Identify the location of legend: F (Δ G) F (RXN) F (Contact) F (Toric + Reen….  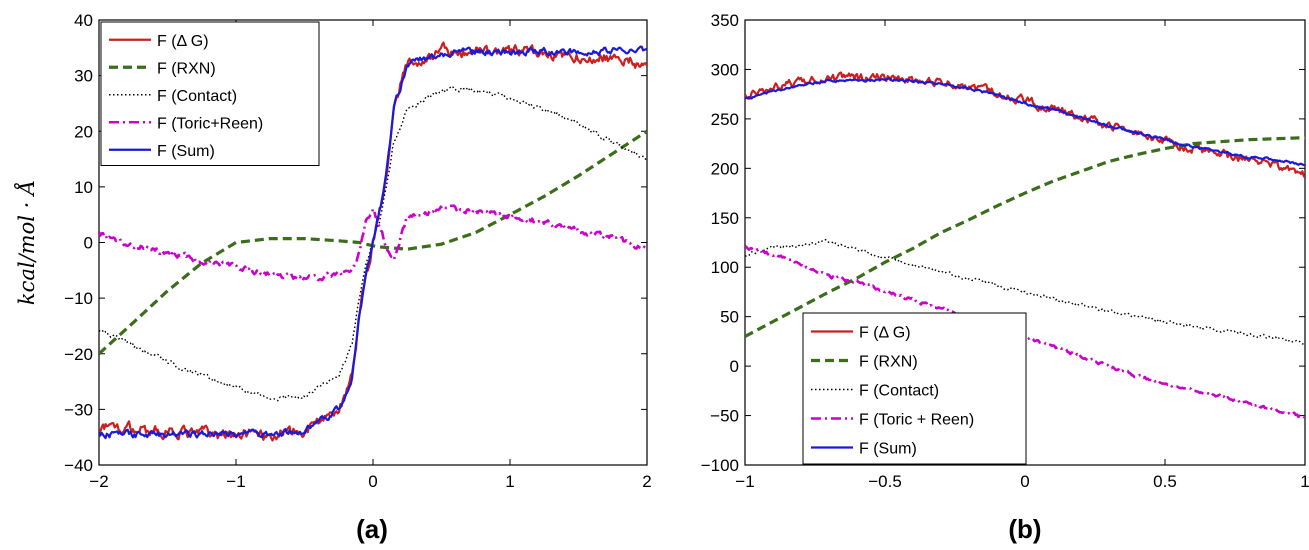
(914, 388).